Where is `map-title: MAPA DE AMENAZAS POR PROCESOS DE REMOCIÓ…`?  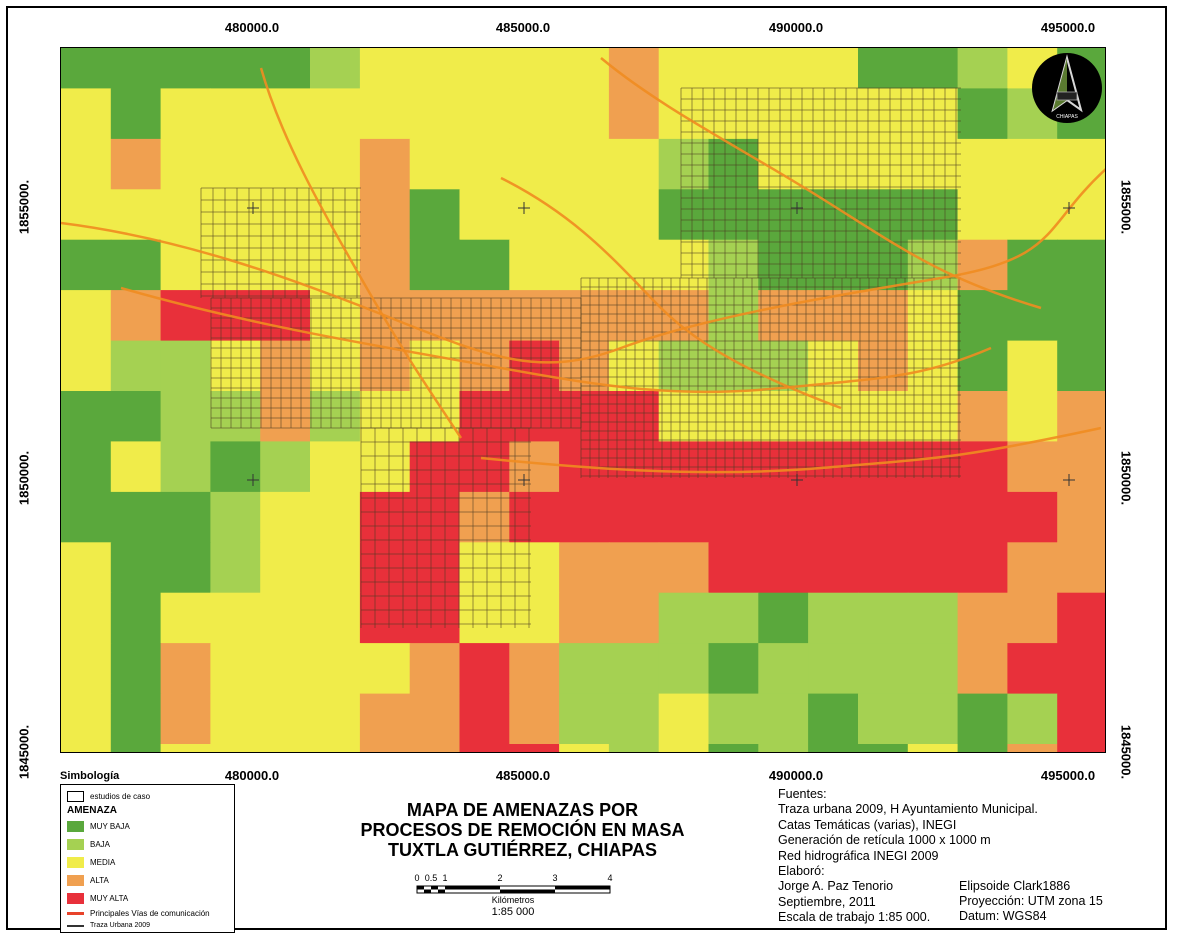
map-title: MAPA DE AMENAZAS POR PROCESOS DE REMOCIÓ… is located at coordinates (522, 830).